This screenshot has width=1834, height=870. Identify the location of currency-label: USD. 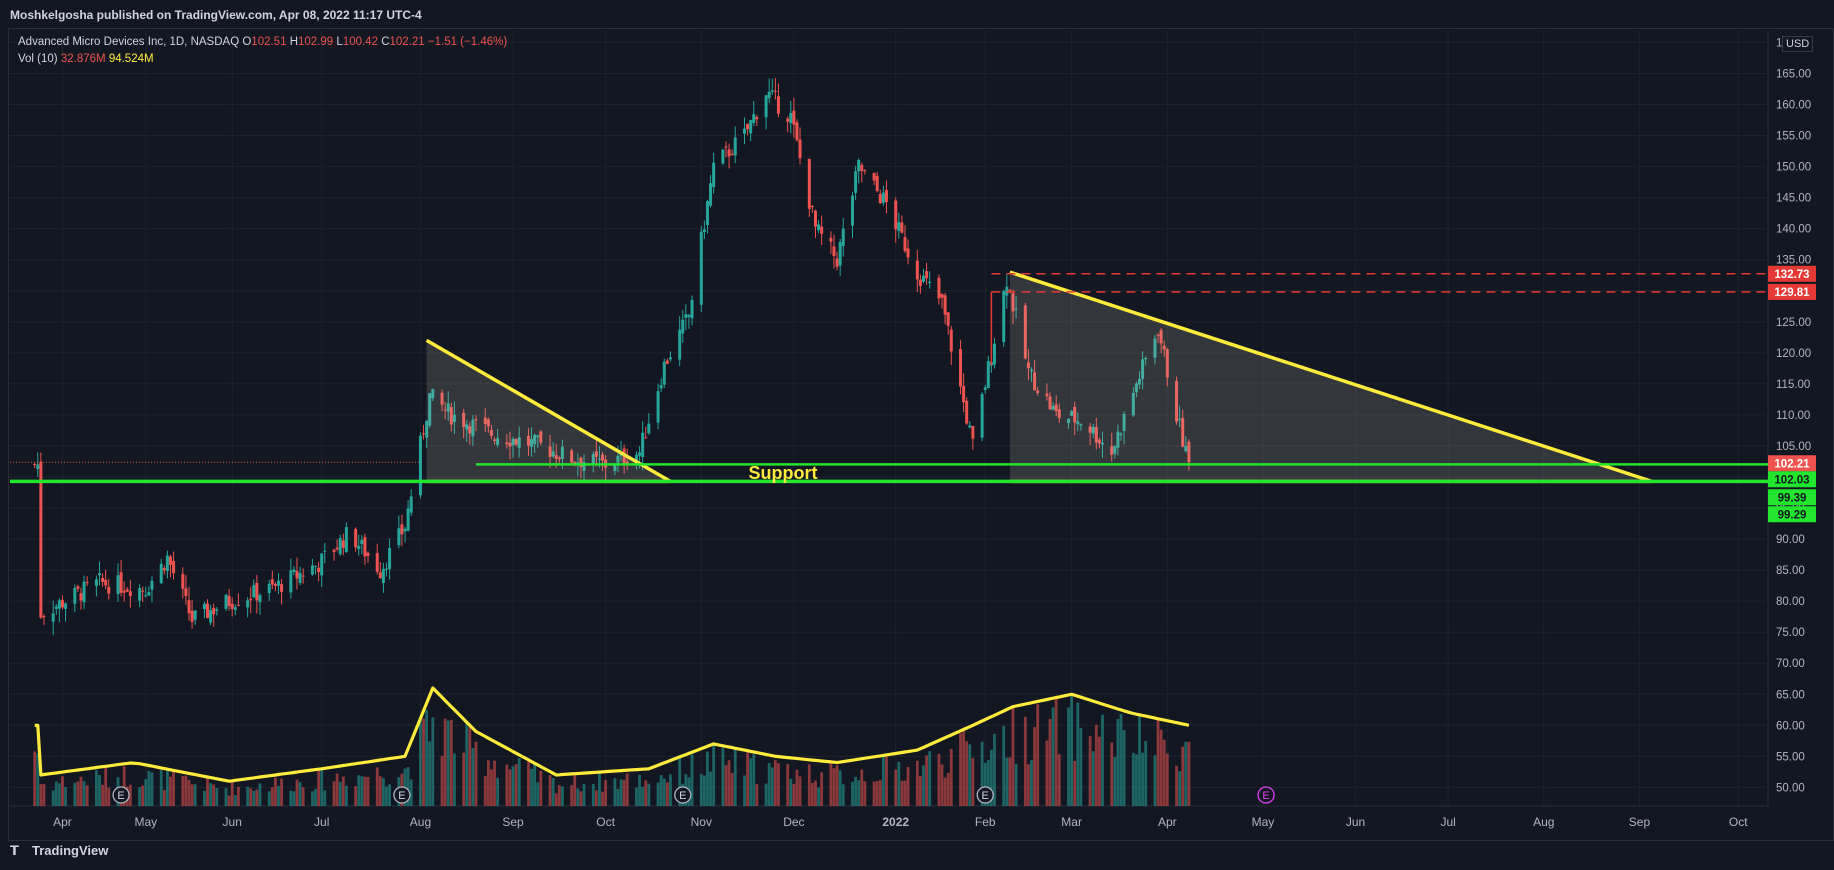
(1798, 44).